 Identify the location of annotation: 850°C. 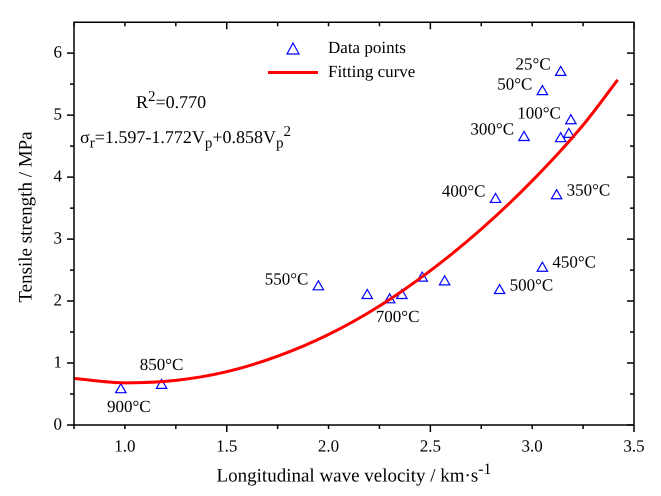
(162, 364).